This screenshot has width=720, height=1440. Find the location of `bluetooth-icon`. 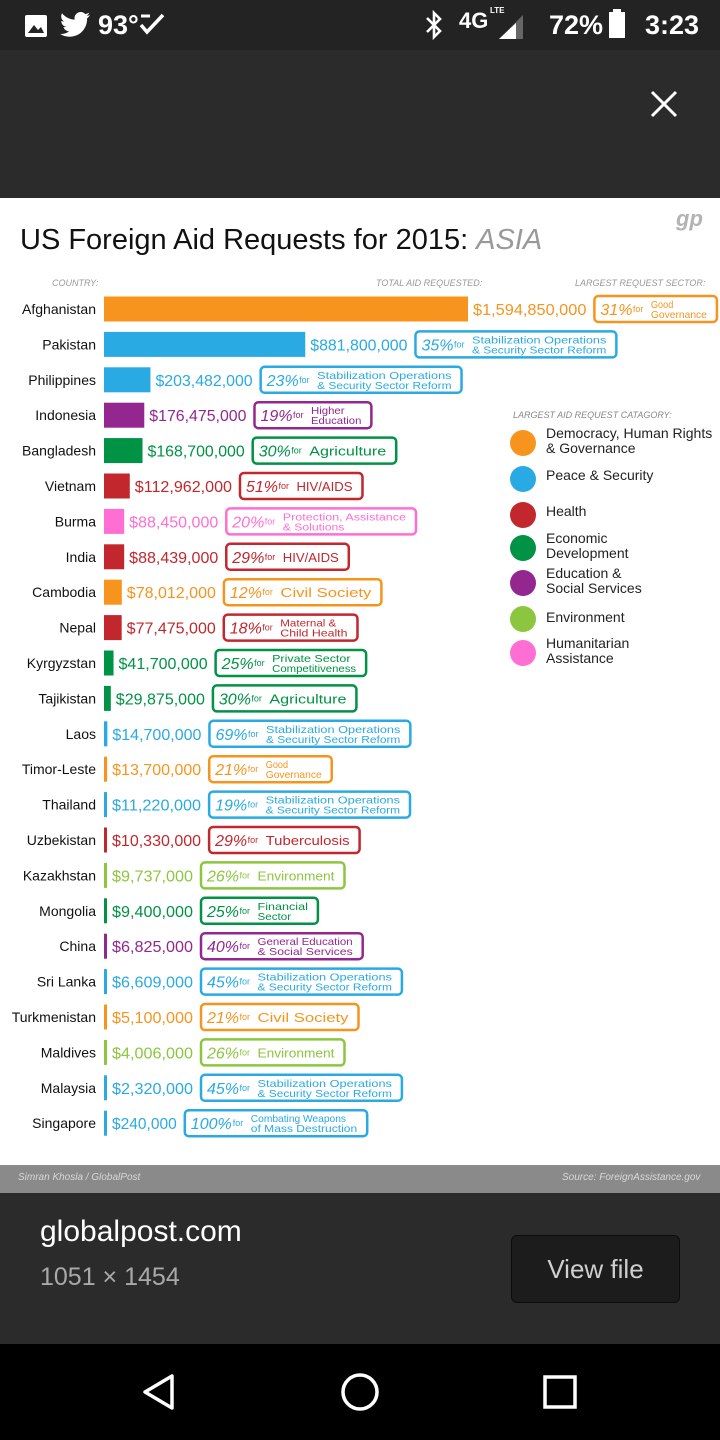

bluetooth-icon is located at coordinates (434, 25).